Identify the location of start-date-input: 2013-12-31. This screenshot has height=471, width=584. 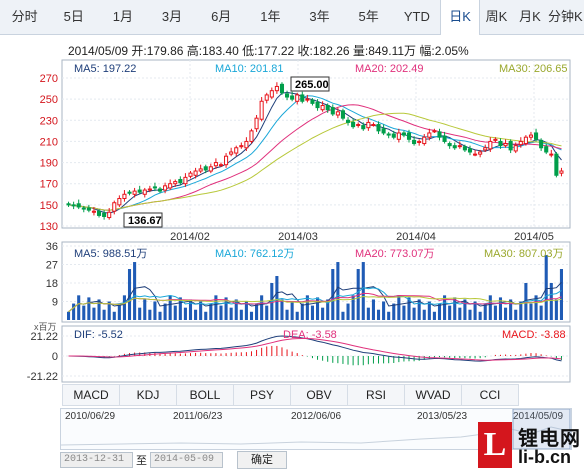
(96, 460).